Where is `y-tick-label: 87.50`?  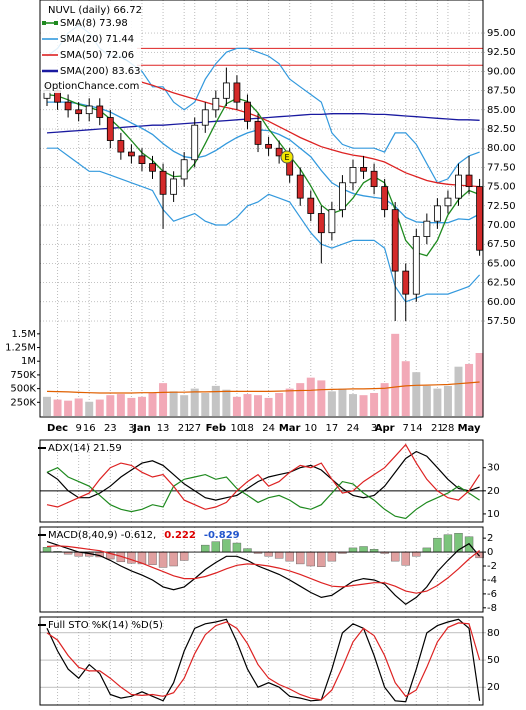 y-tick-label: 87.50 is located at coordinates (501, 91).